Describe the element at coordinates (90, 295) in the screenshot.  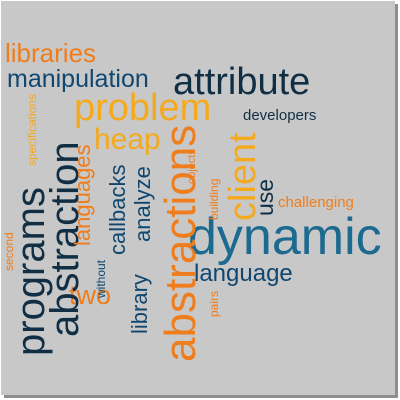
I see `word-two: two` at that location.